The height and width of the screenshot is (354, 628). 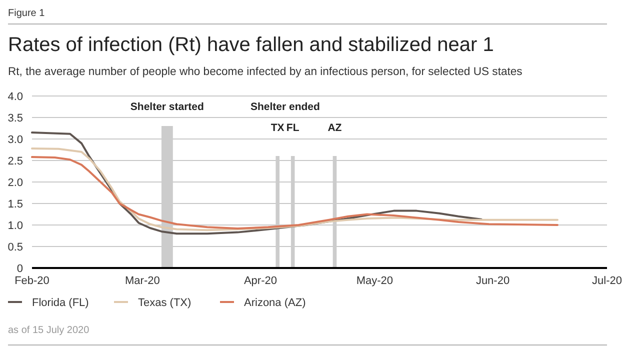 What do you see at coordinates (15, 118) in the screenshot?
I see `y-tick-label: 3.5` at bounding box center [15, 118].